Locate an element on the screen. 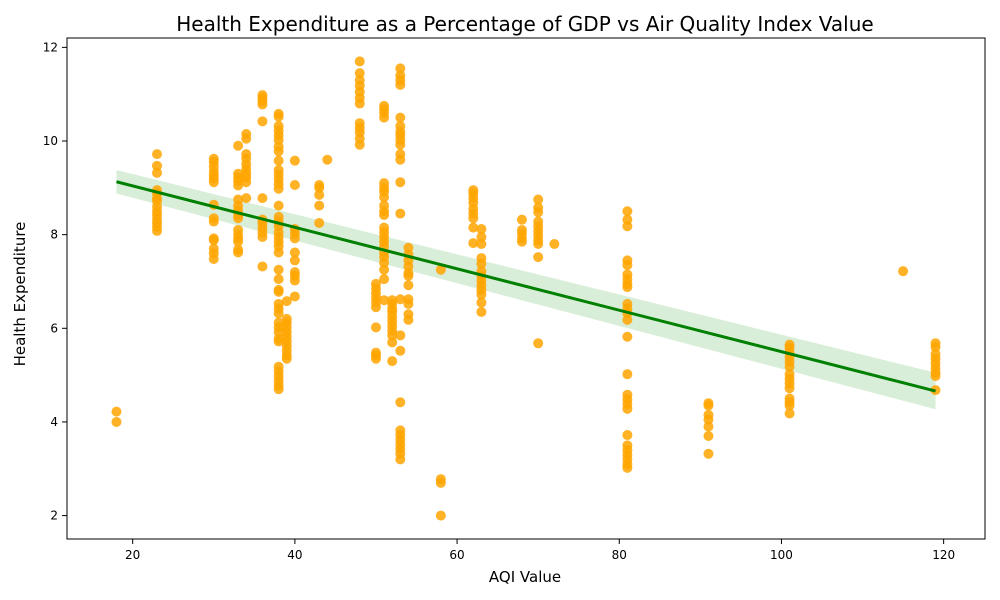  y-tick-label: 2 is located at coordinates (54, 516).